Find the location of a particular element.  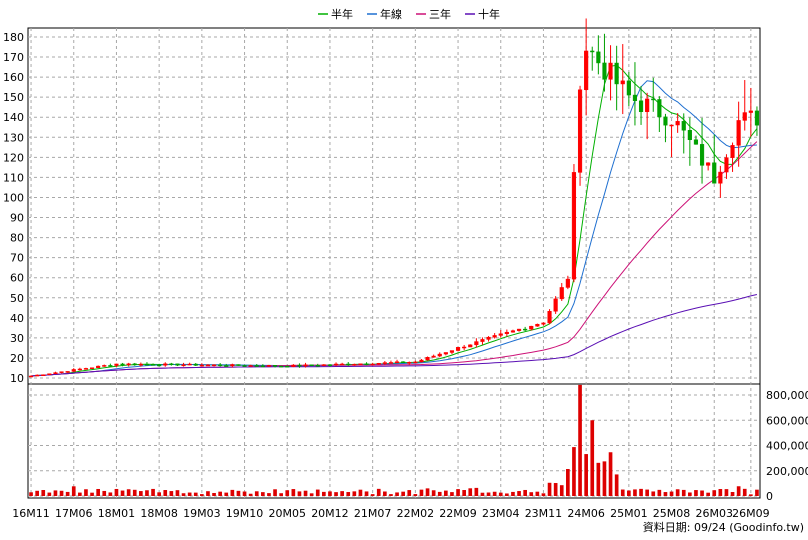

x-tick-label: 20M12 is located at coordinates (330, 513).